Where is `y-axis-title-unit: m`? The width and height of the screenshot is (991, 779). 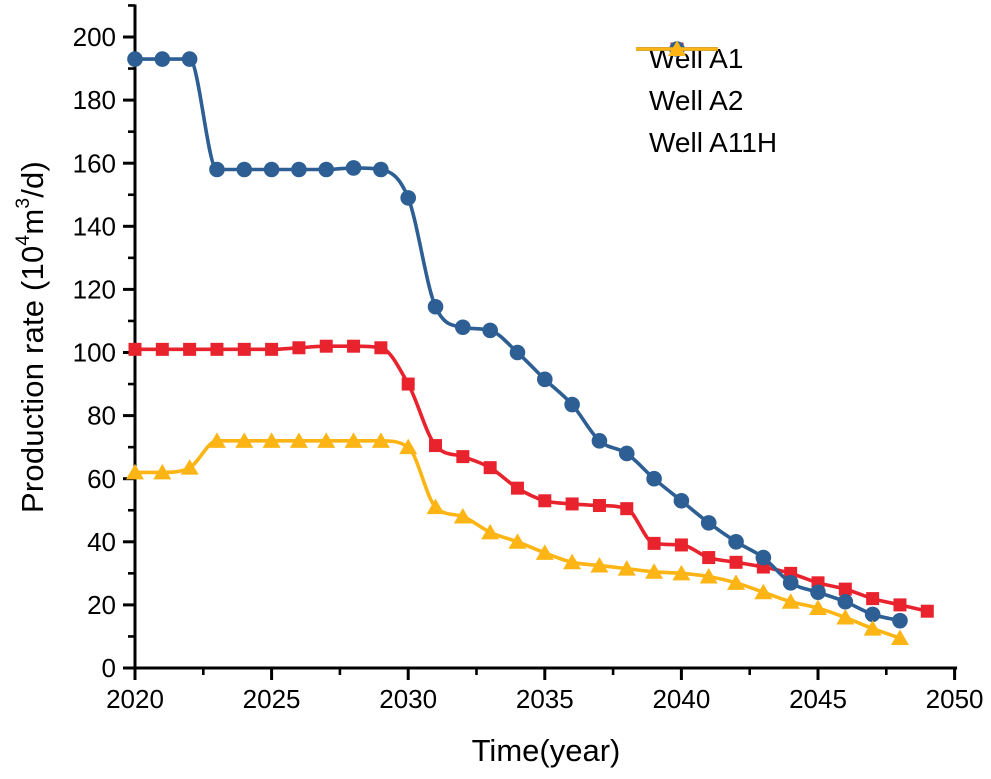 y-axis-title-unit: m is located at coordinates (32, 221).